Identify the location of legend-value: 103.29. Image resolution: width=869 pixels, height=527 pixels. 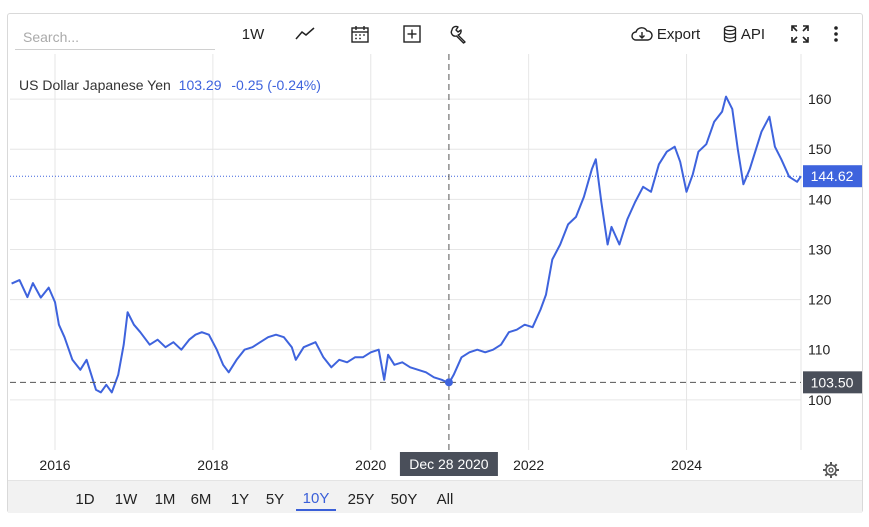
(200, 85).